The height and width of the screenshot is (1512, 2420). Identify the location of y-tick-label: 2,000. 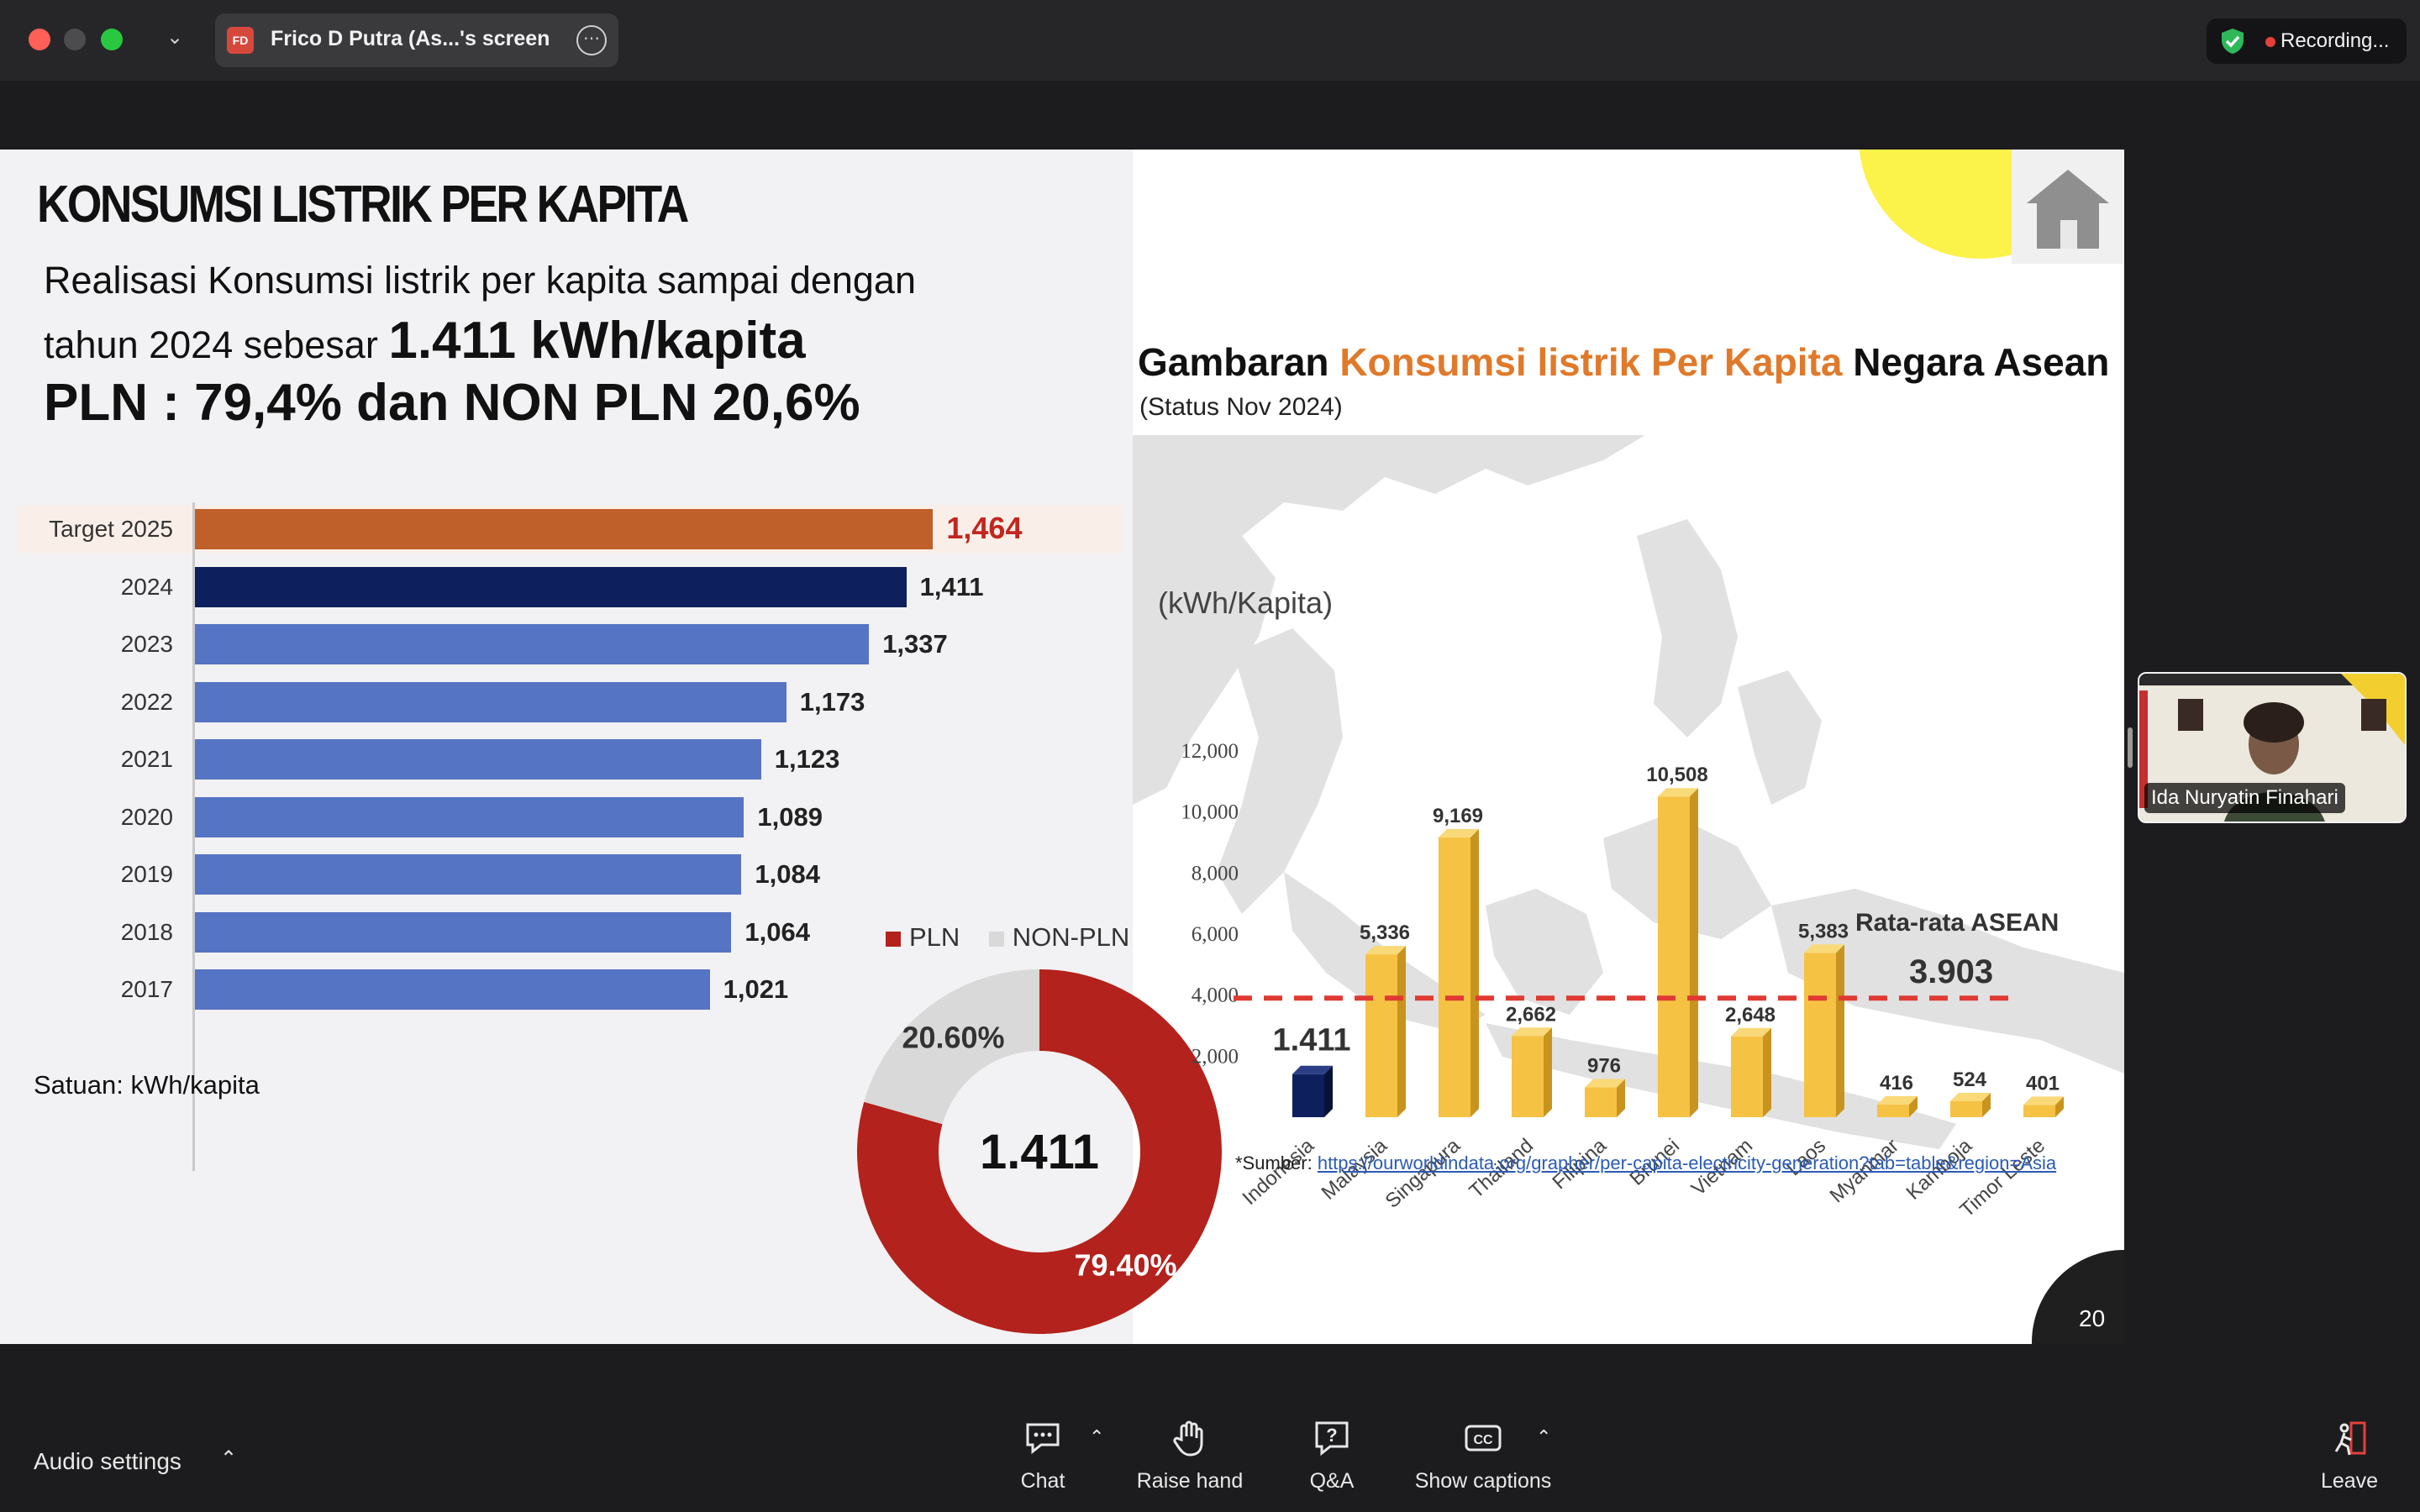
(1215, 1056).